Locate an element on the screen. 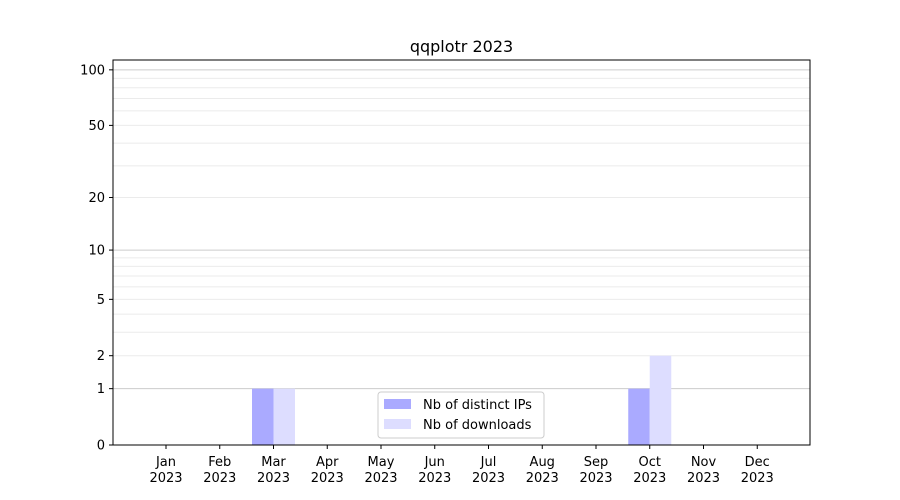 The image size is (900, 500). x-tick-label-month: Nov is located at coordinates (704, 462).